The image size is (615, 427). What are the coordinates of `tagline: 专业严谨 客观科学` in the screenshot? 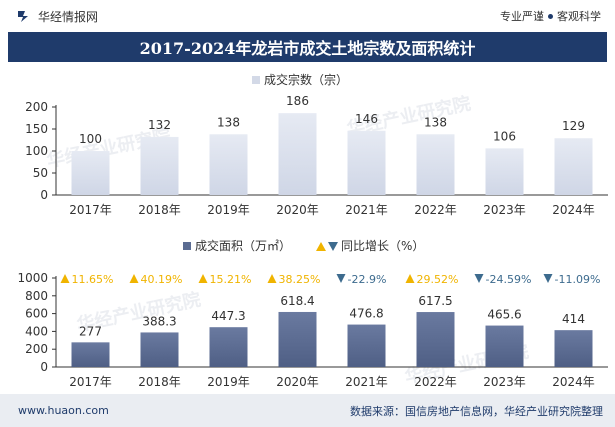 It's located at (550, 16).